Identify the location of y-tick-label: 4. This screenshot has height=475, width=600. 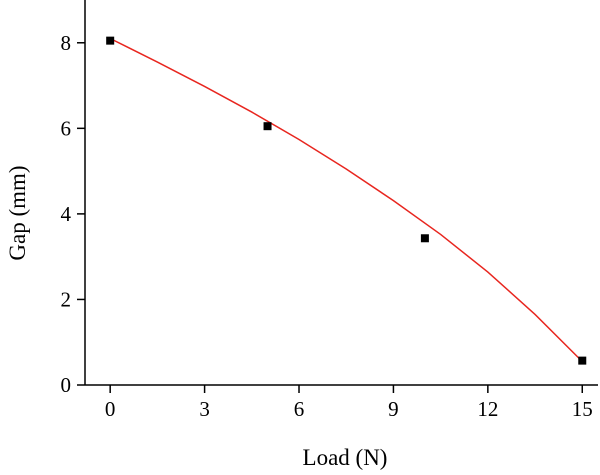
(66, 214).